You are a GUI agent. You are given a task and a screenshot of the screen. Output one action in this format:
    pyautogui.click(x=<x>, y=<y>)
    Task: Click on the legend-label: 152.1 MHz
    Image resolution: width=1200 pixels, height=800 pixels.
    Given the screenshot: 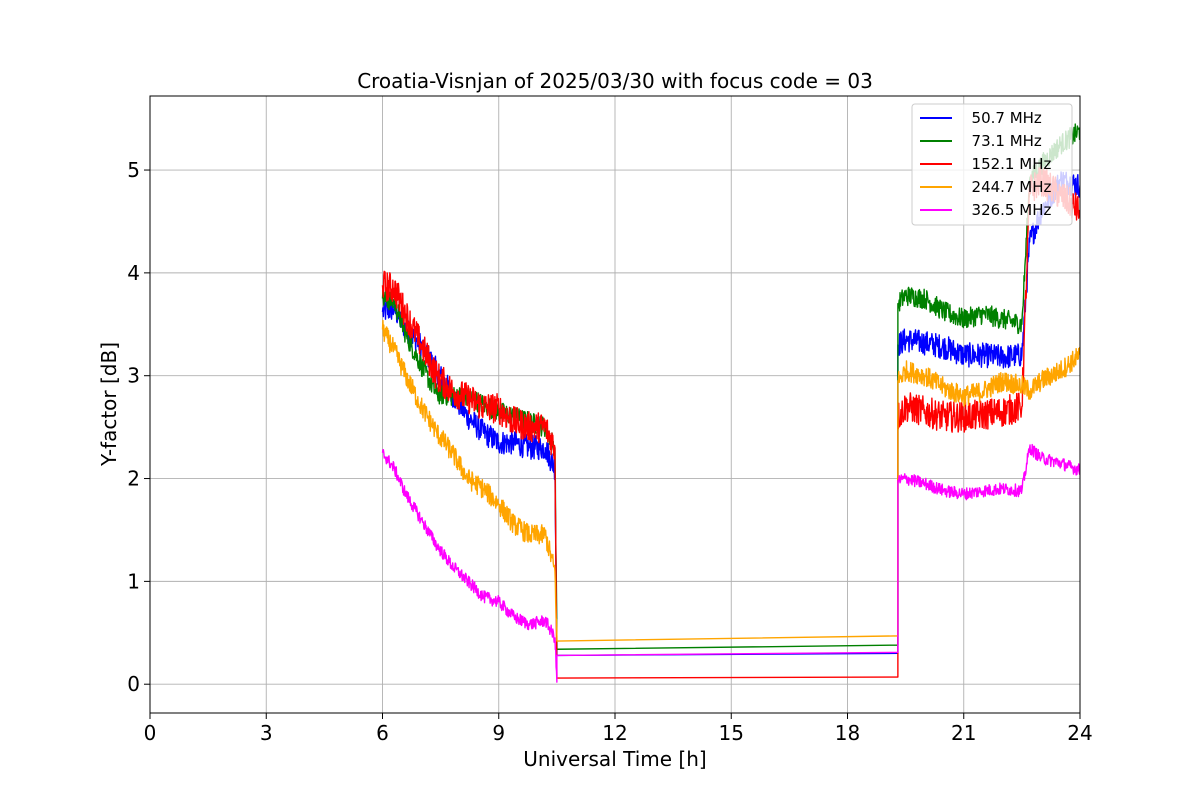 What is the action you would take?
    pyautogui.click(x=1006, y=164)
    